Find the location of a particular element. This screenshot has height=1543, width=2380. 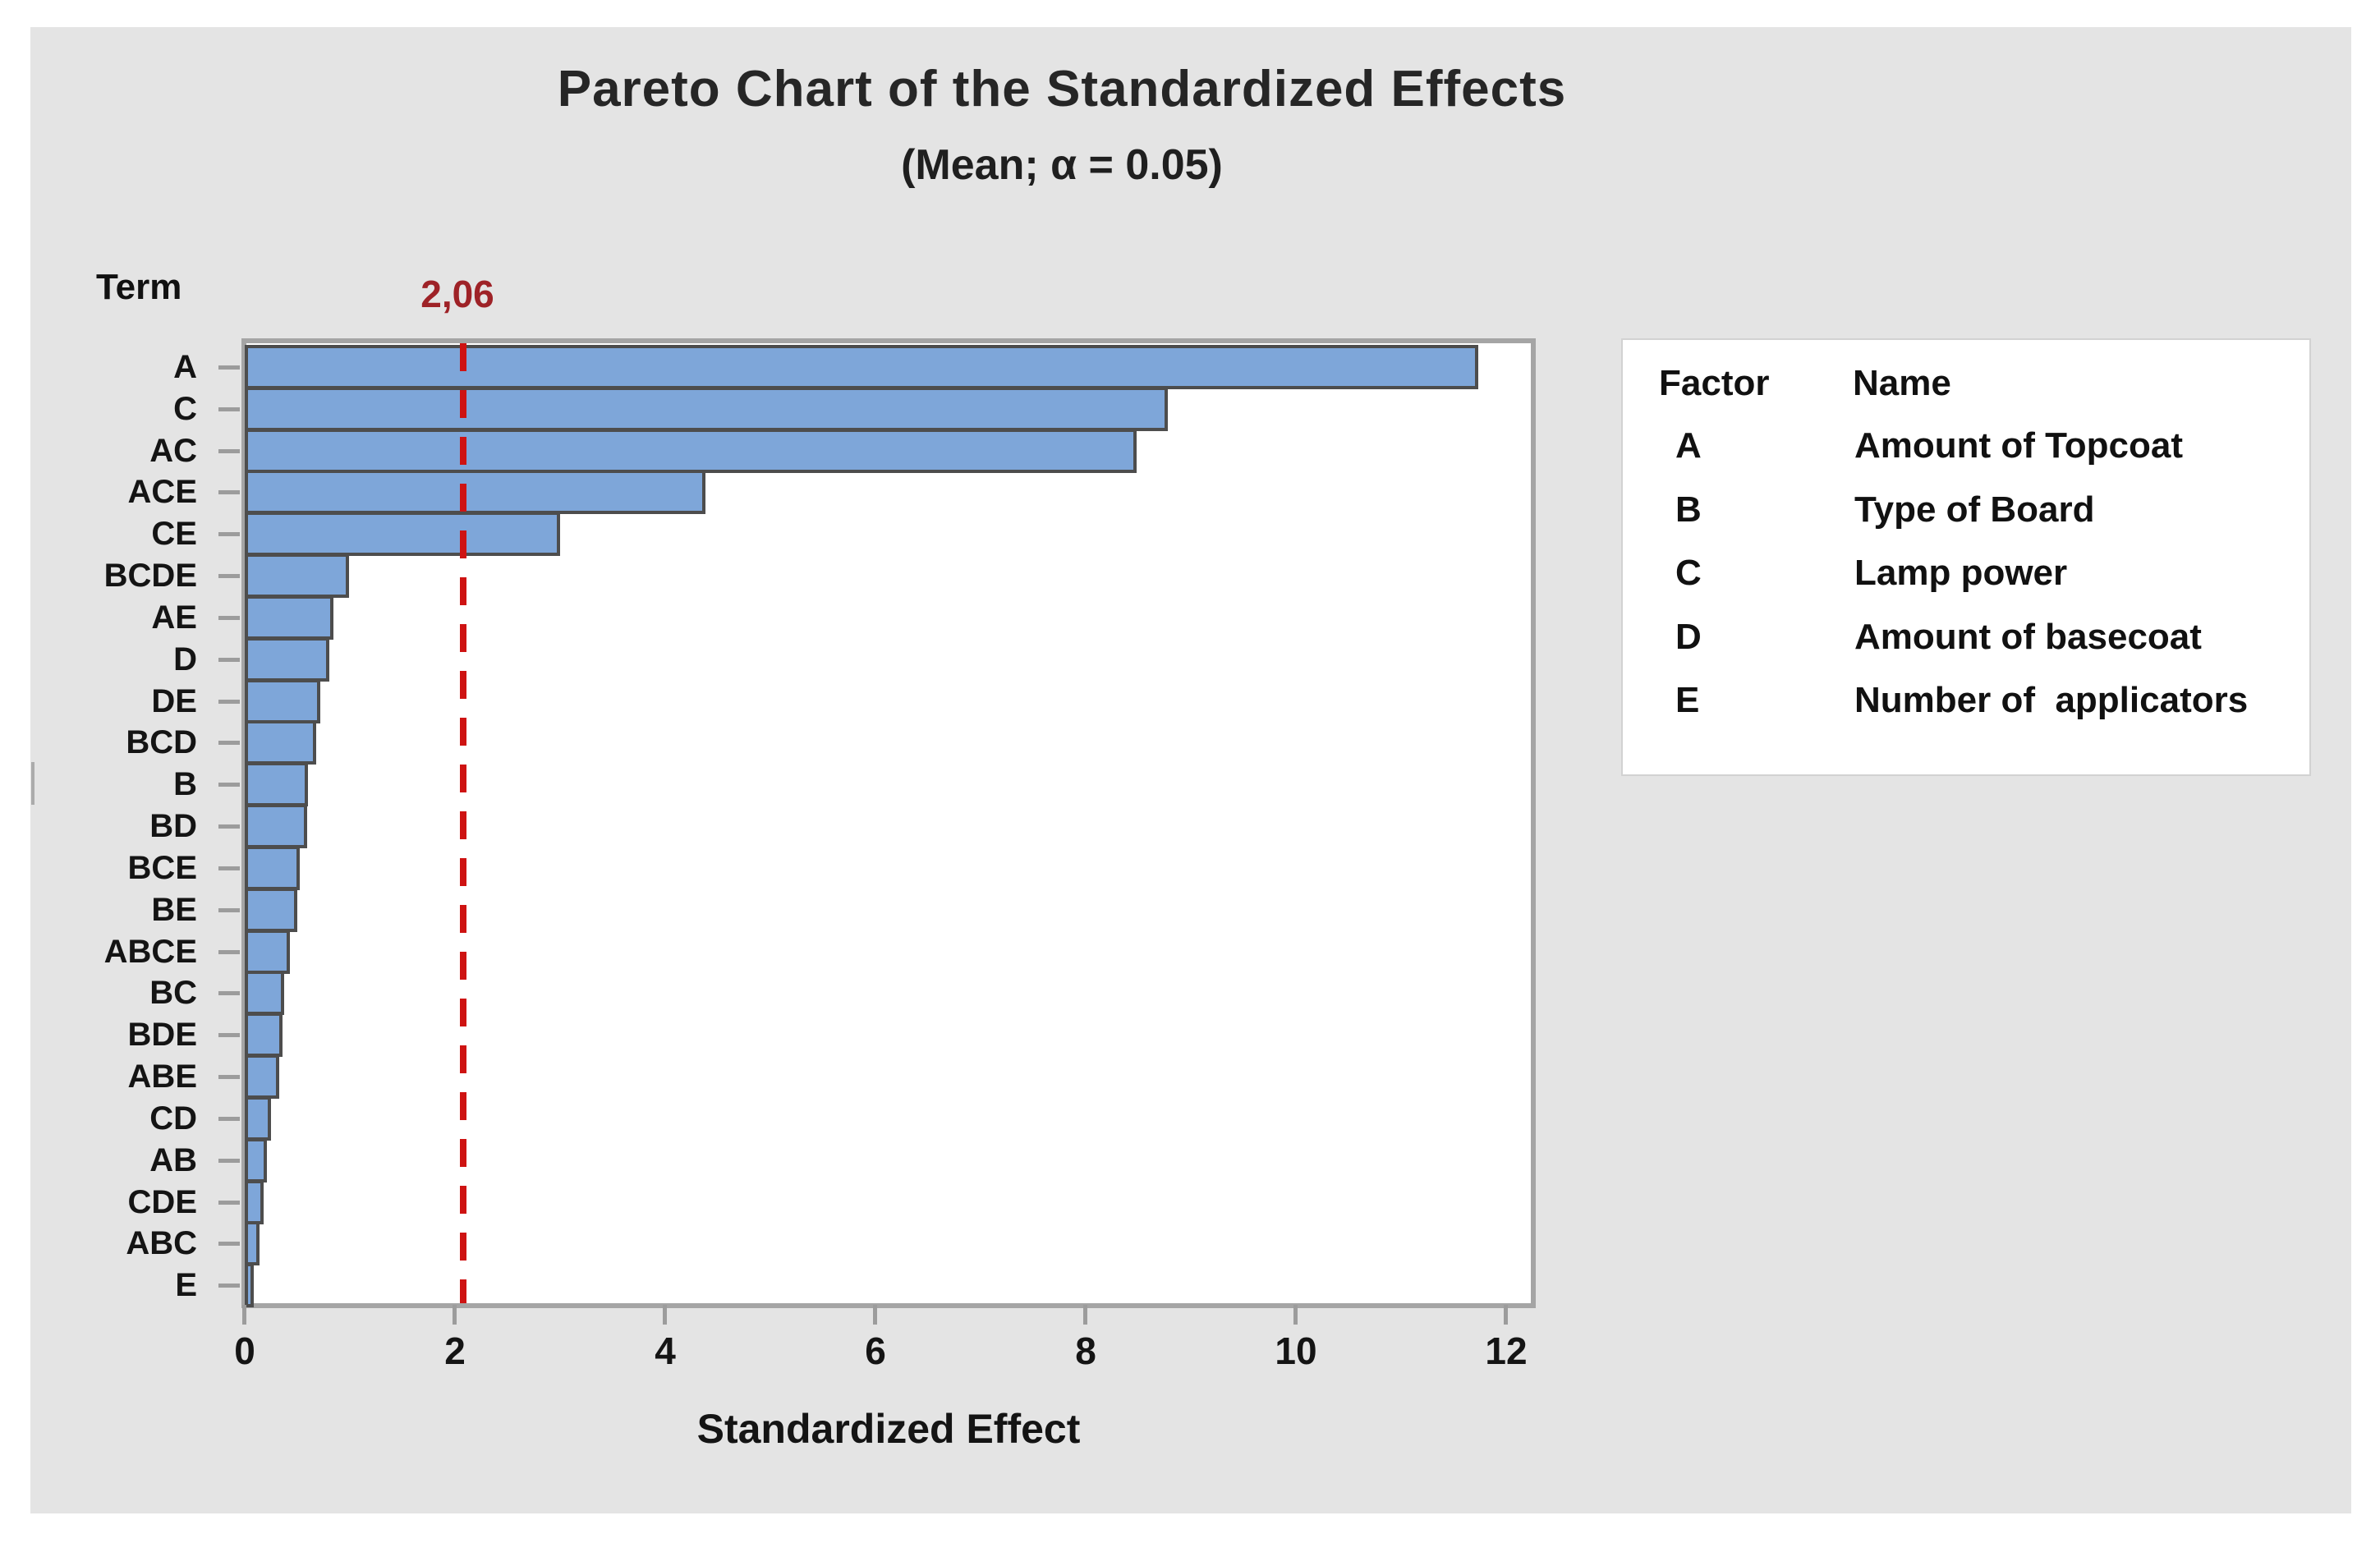

y-tick-AE is located at coordinates (229, 617).